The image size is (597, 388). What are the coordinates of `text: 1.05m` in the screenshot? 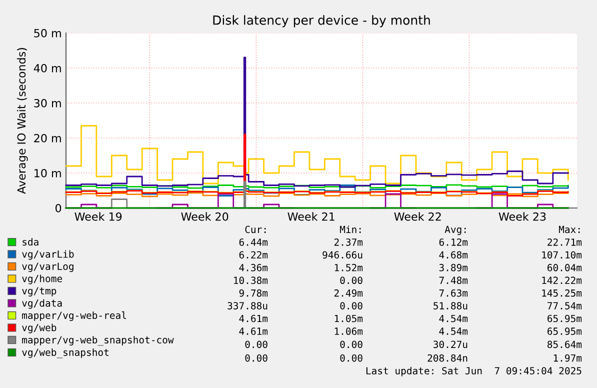 It's located at (348, 318).